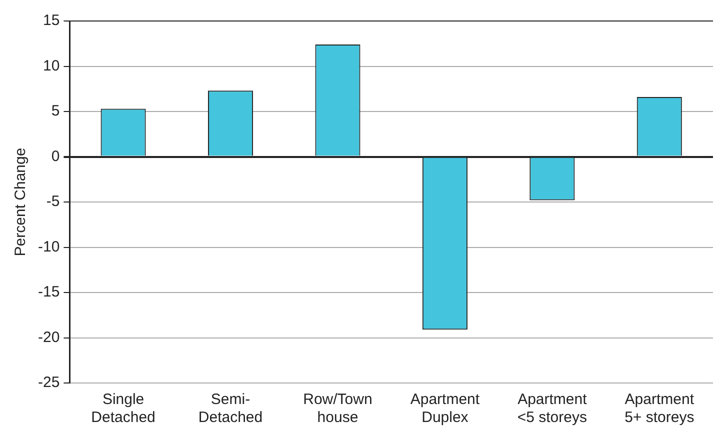 Image resolution: width=721 pixels, height=443 pixels. I want to click on y-tick-label: 10, so click(51, 65).